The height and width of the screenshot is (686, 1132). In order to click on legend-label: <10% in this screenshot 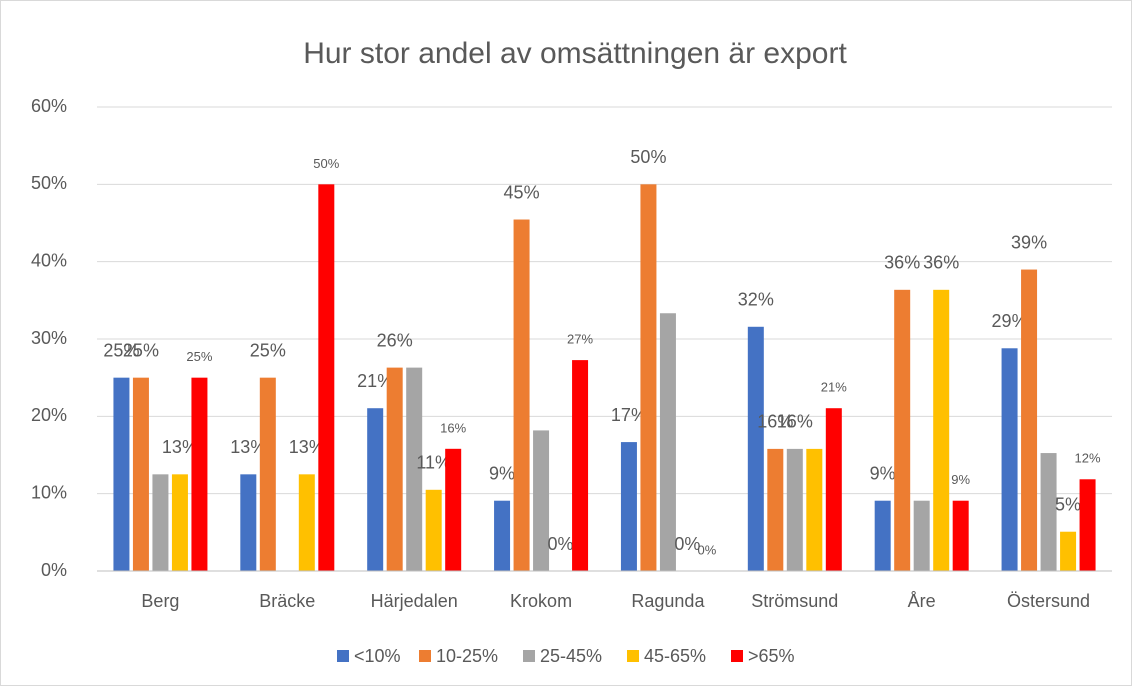, I will do `click(377, 656)`.